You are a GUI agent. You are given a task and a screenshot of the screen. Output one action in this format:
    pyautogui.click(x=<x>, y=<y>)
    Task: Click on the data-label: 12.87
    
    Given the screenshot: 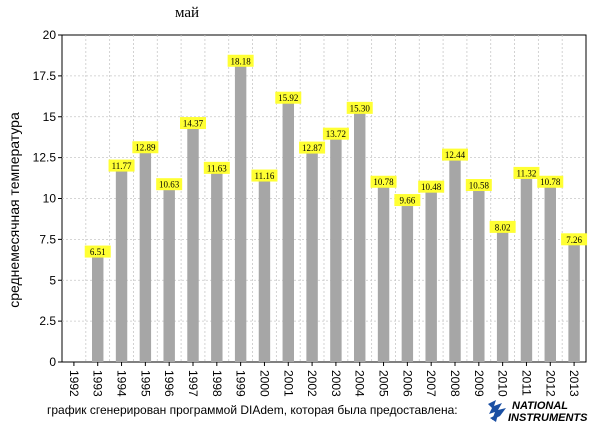 What is the action you would take?
    pyautogui.click(x=312, y=148)
    